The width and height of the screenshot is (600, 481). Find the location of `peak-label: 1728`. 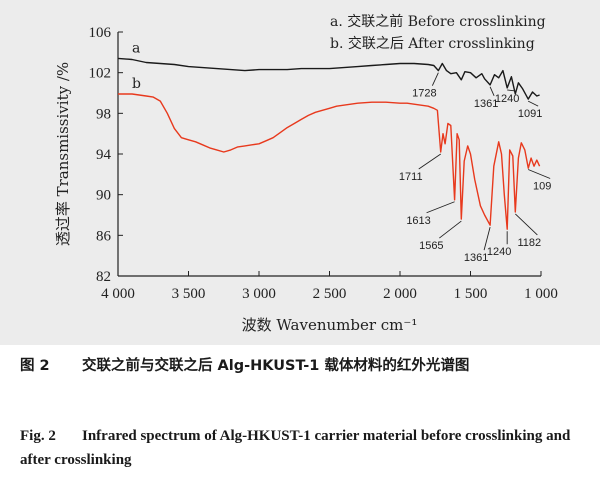

peak-label: 1728 is located at coordinates (424, 94).